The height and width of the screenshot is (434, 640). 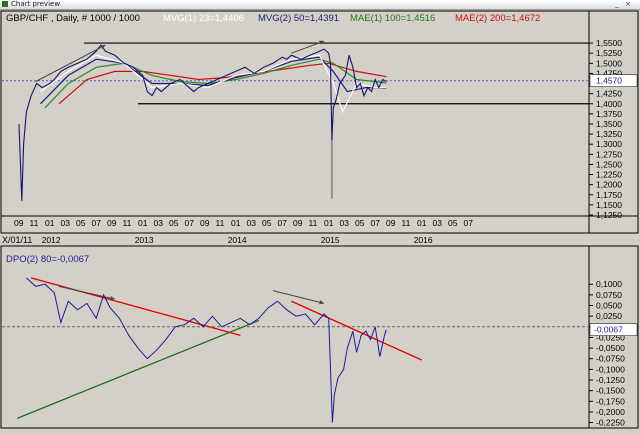 I want to click on chart-app-icon, so click(x=5, y=4).